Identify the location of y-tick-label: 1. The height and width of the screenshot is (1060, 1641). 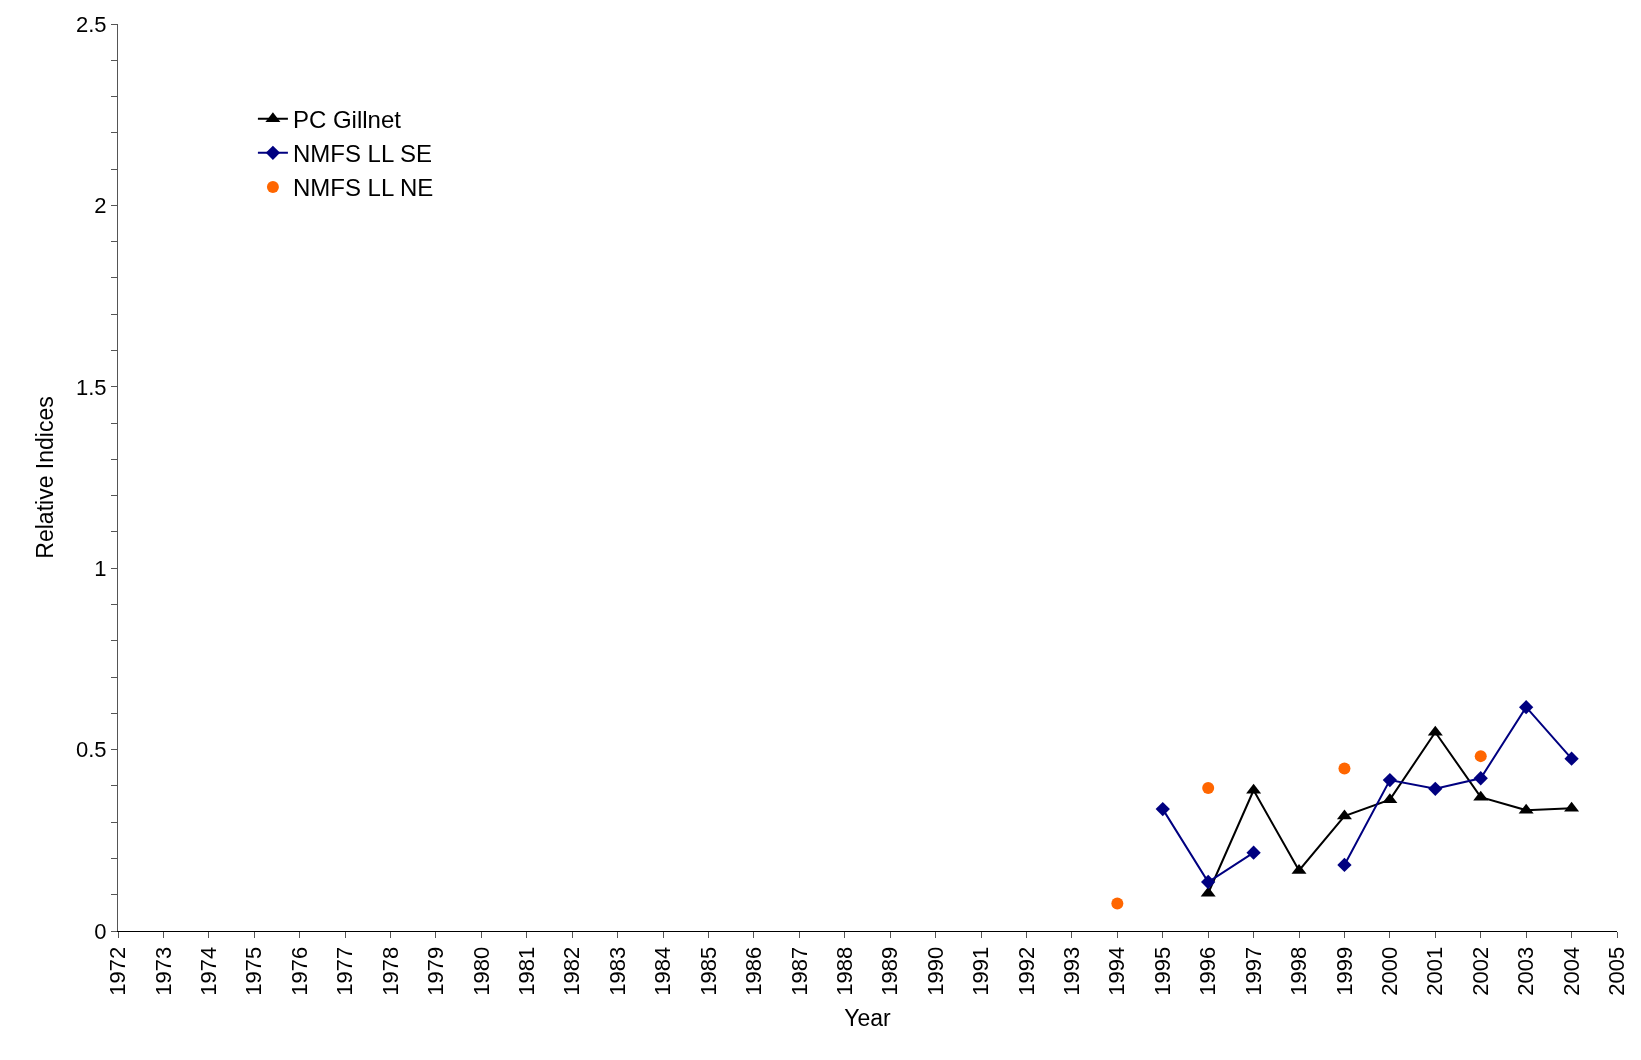
(100, 568).